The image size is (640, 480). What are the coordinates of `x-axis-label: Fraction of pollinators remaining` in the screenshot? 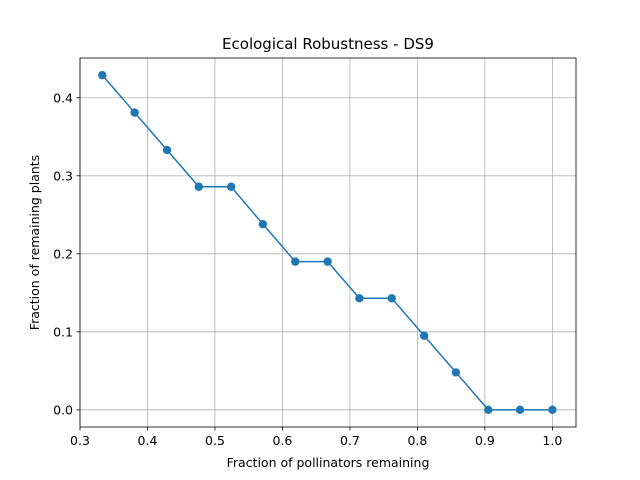 It's located at (328, 462).